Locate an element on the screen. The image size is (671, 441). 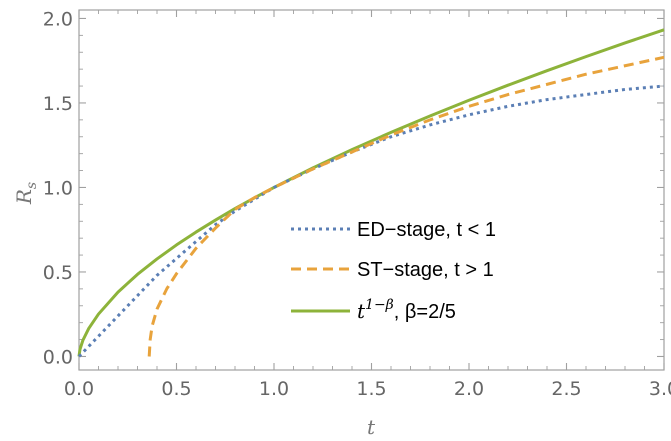
x-tick-label: 0.5 is located at coordinates (176, 389).